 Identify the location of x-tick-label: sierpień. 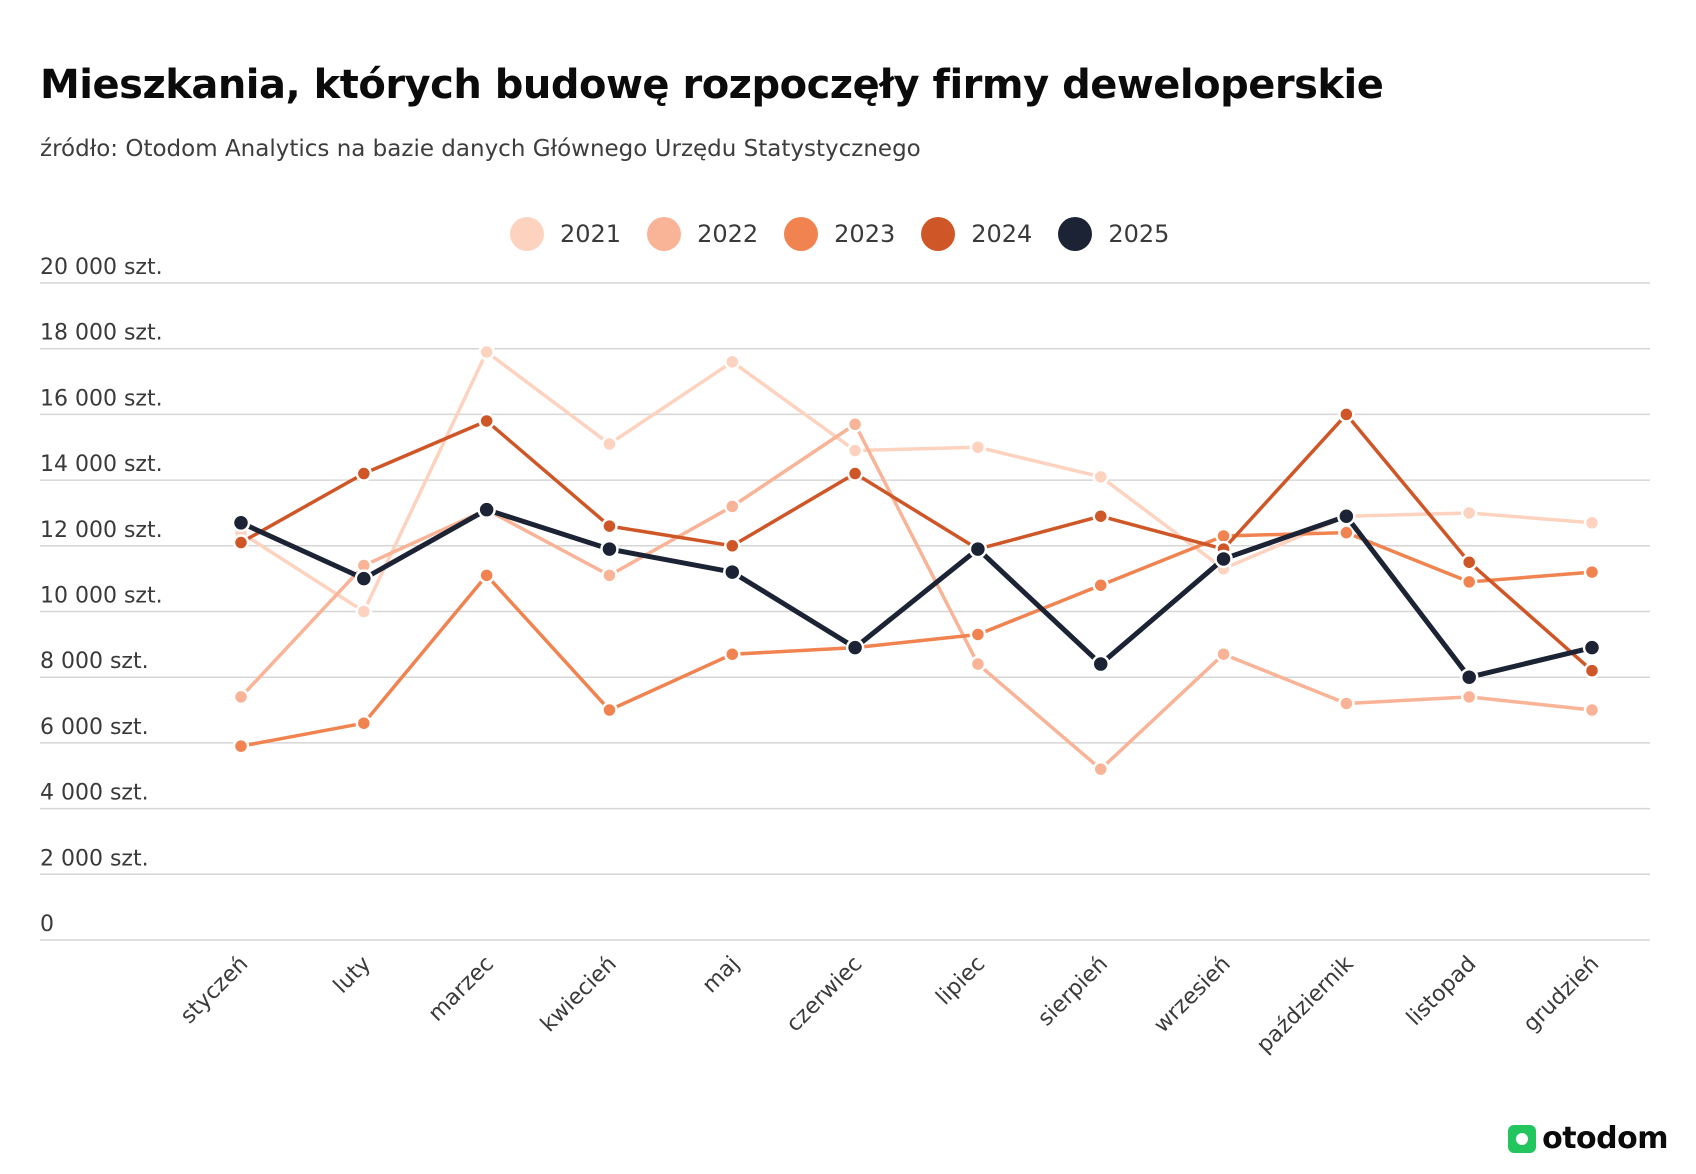
(1073, 992).